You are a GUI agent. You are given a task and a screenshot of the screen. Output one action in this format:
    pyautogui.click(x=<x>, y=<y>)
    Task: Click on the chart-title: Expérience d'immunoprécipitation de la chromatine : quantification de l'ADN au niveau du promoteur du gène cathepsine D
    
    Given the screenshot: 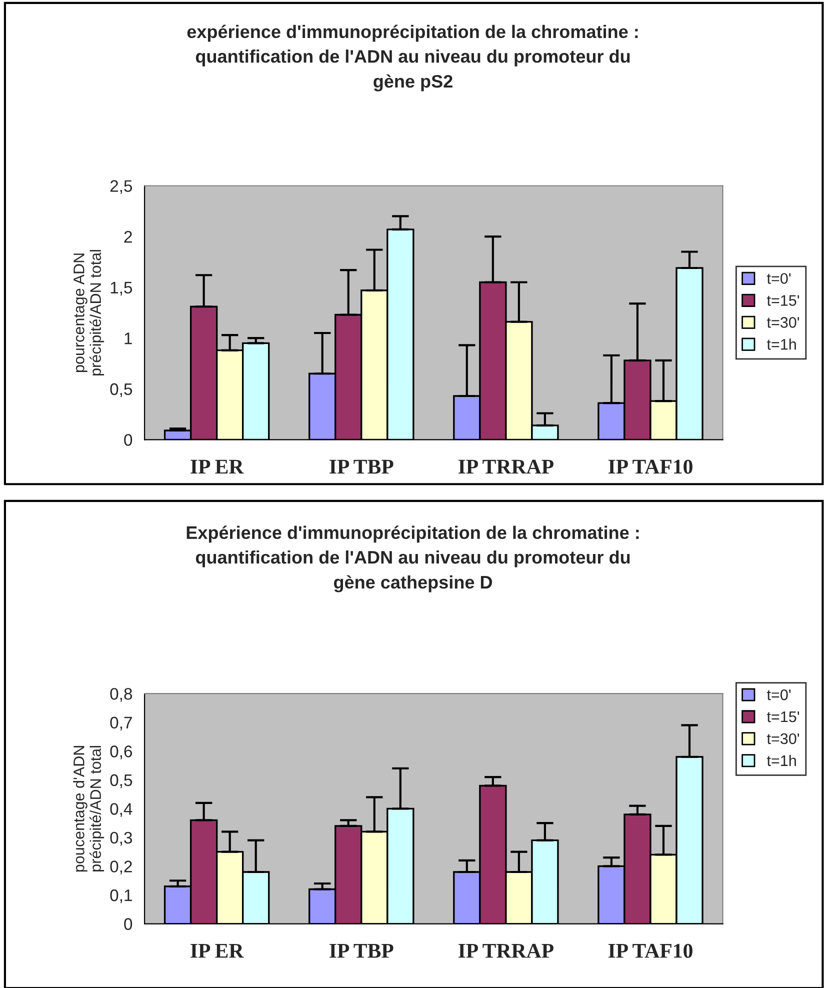 What is the action you would take?
    pyautogui.click(x=412, y=559)
    